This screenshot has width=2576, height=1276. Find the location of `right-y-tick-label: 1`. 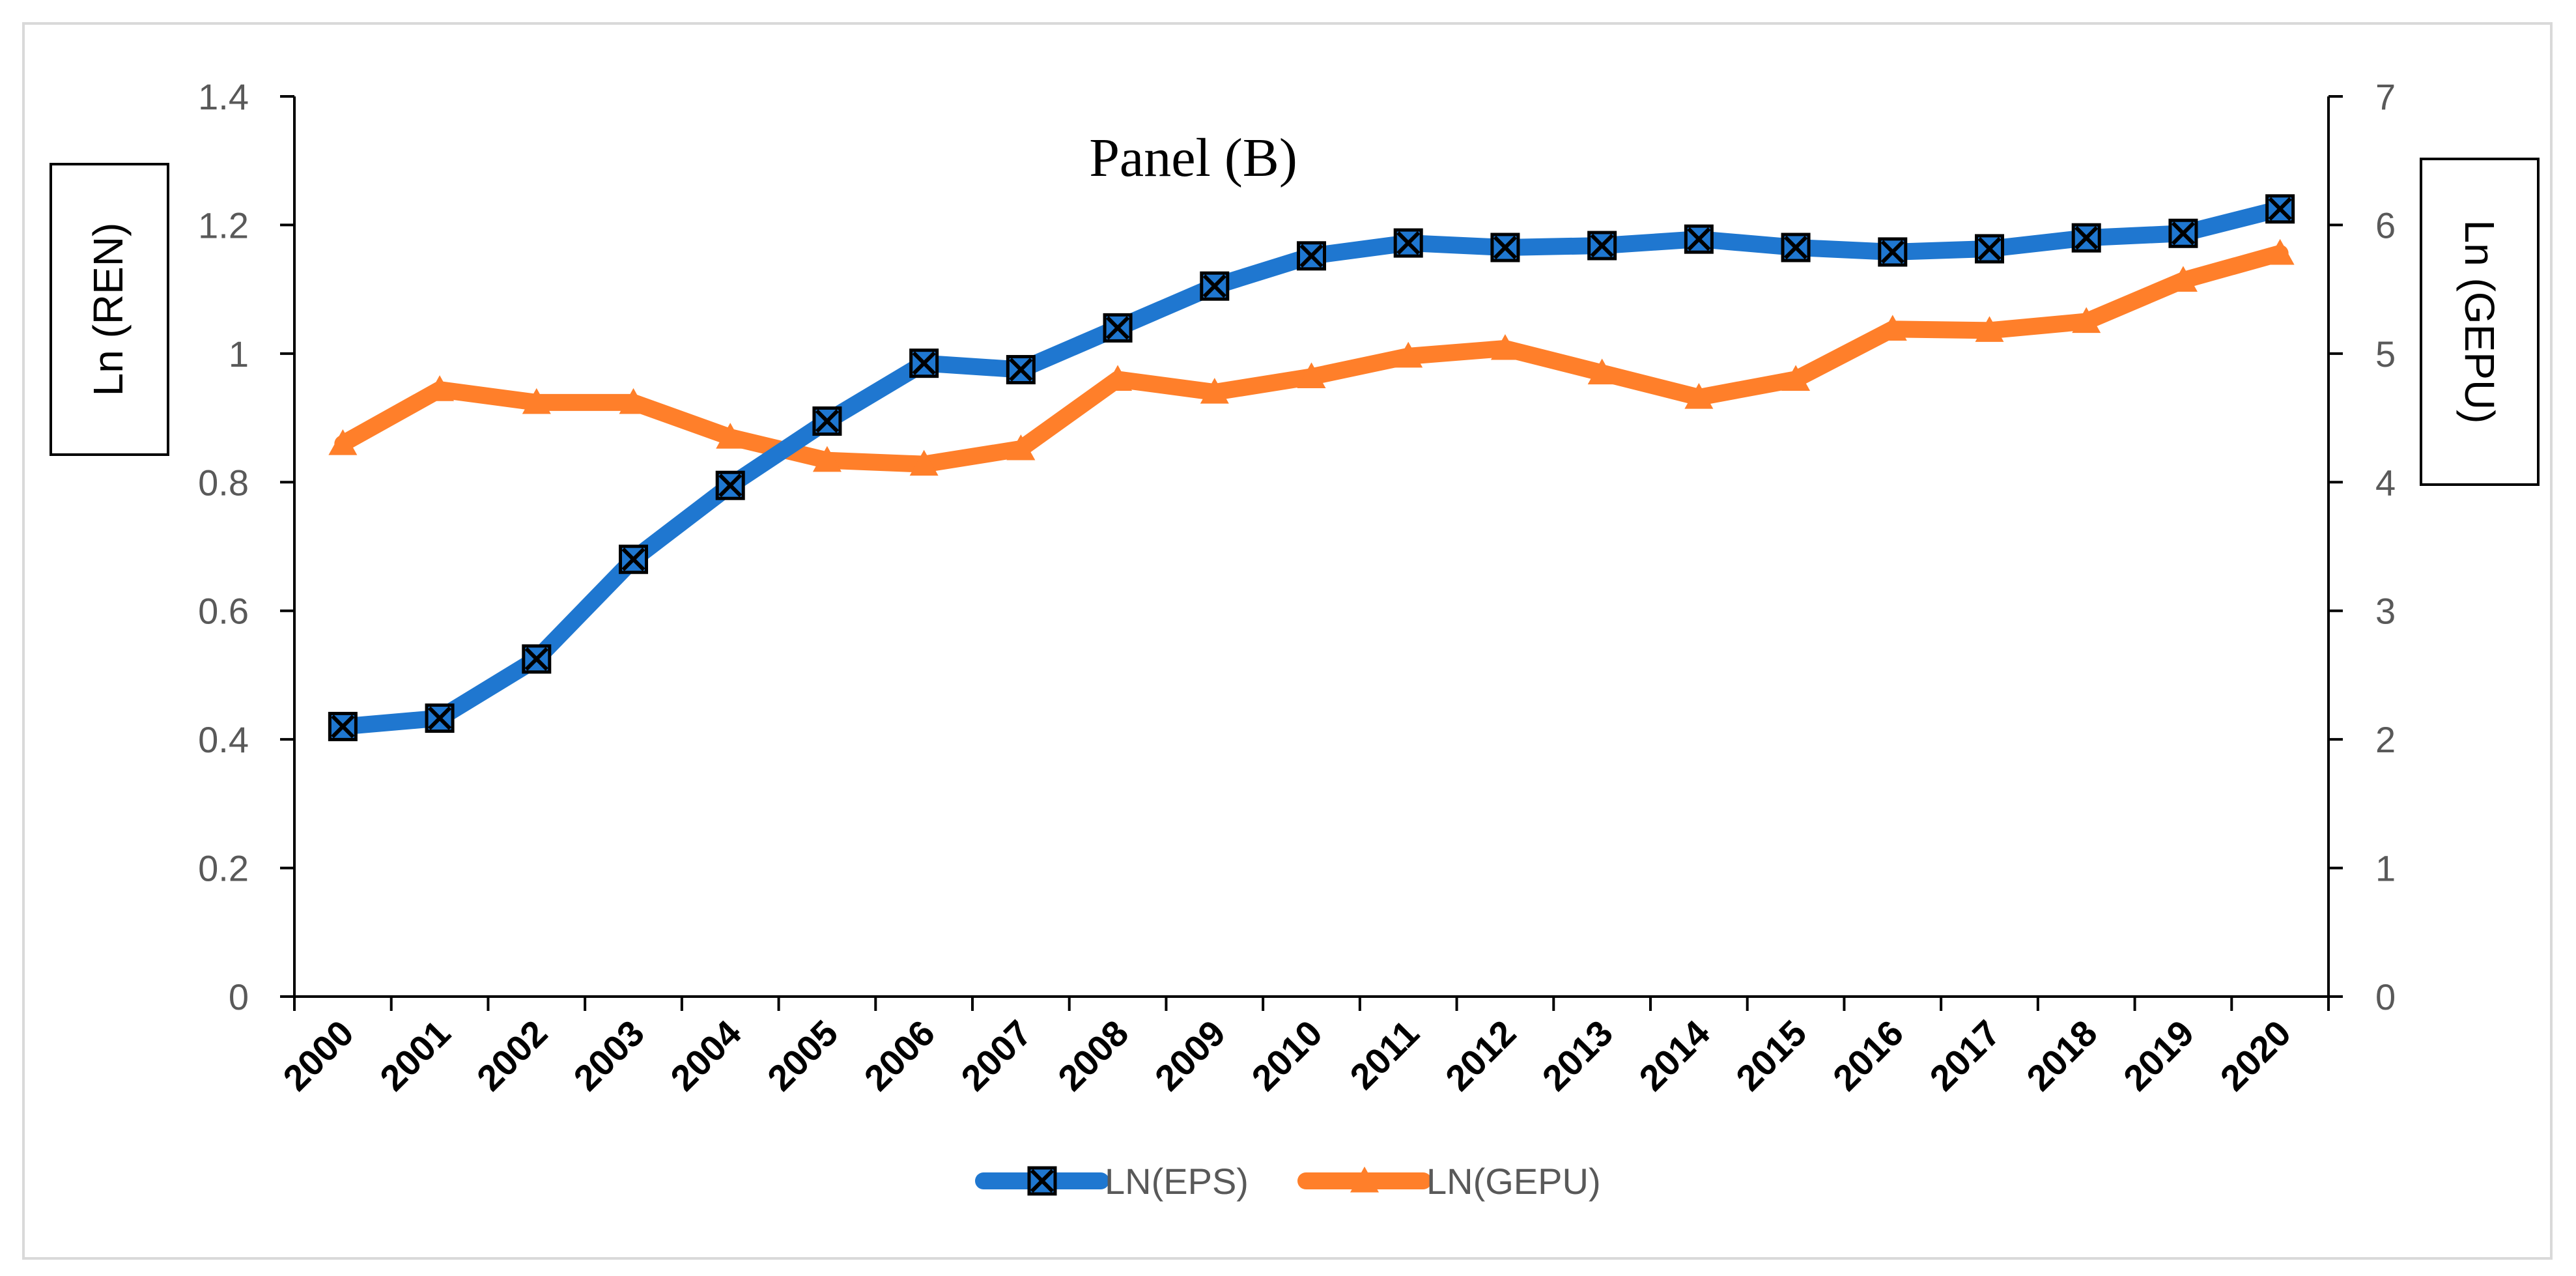

right-y-tick-label: 1 is located at coordinates (2385, 868).